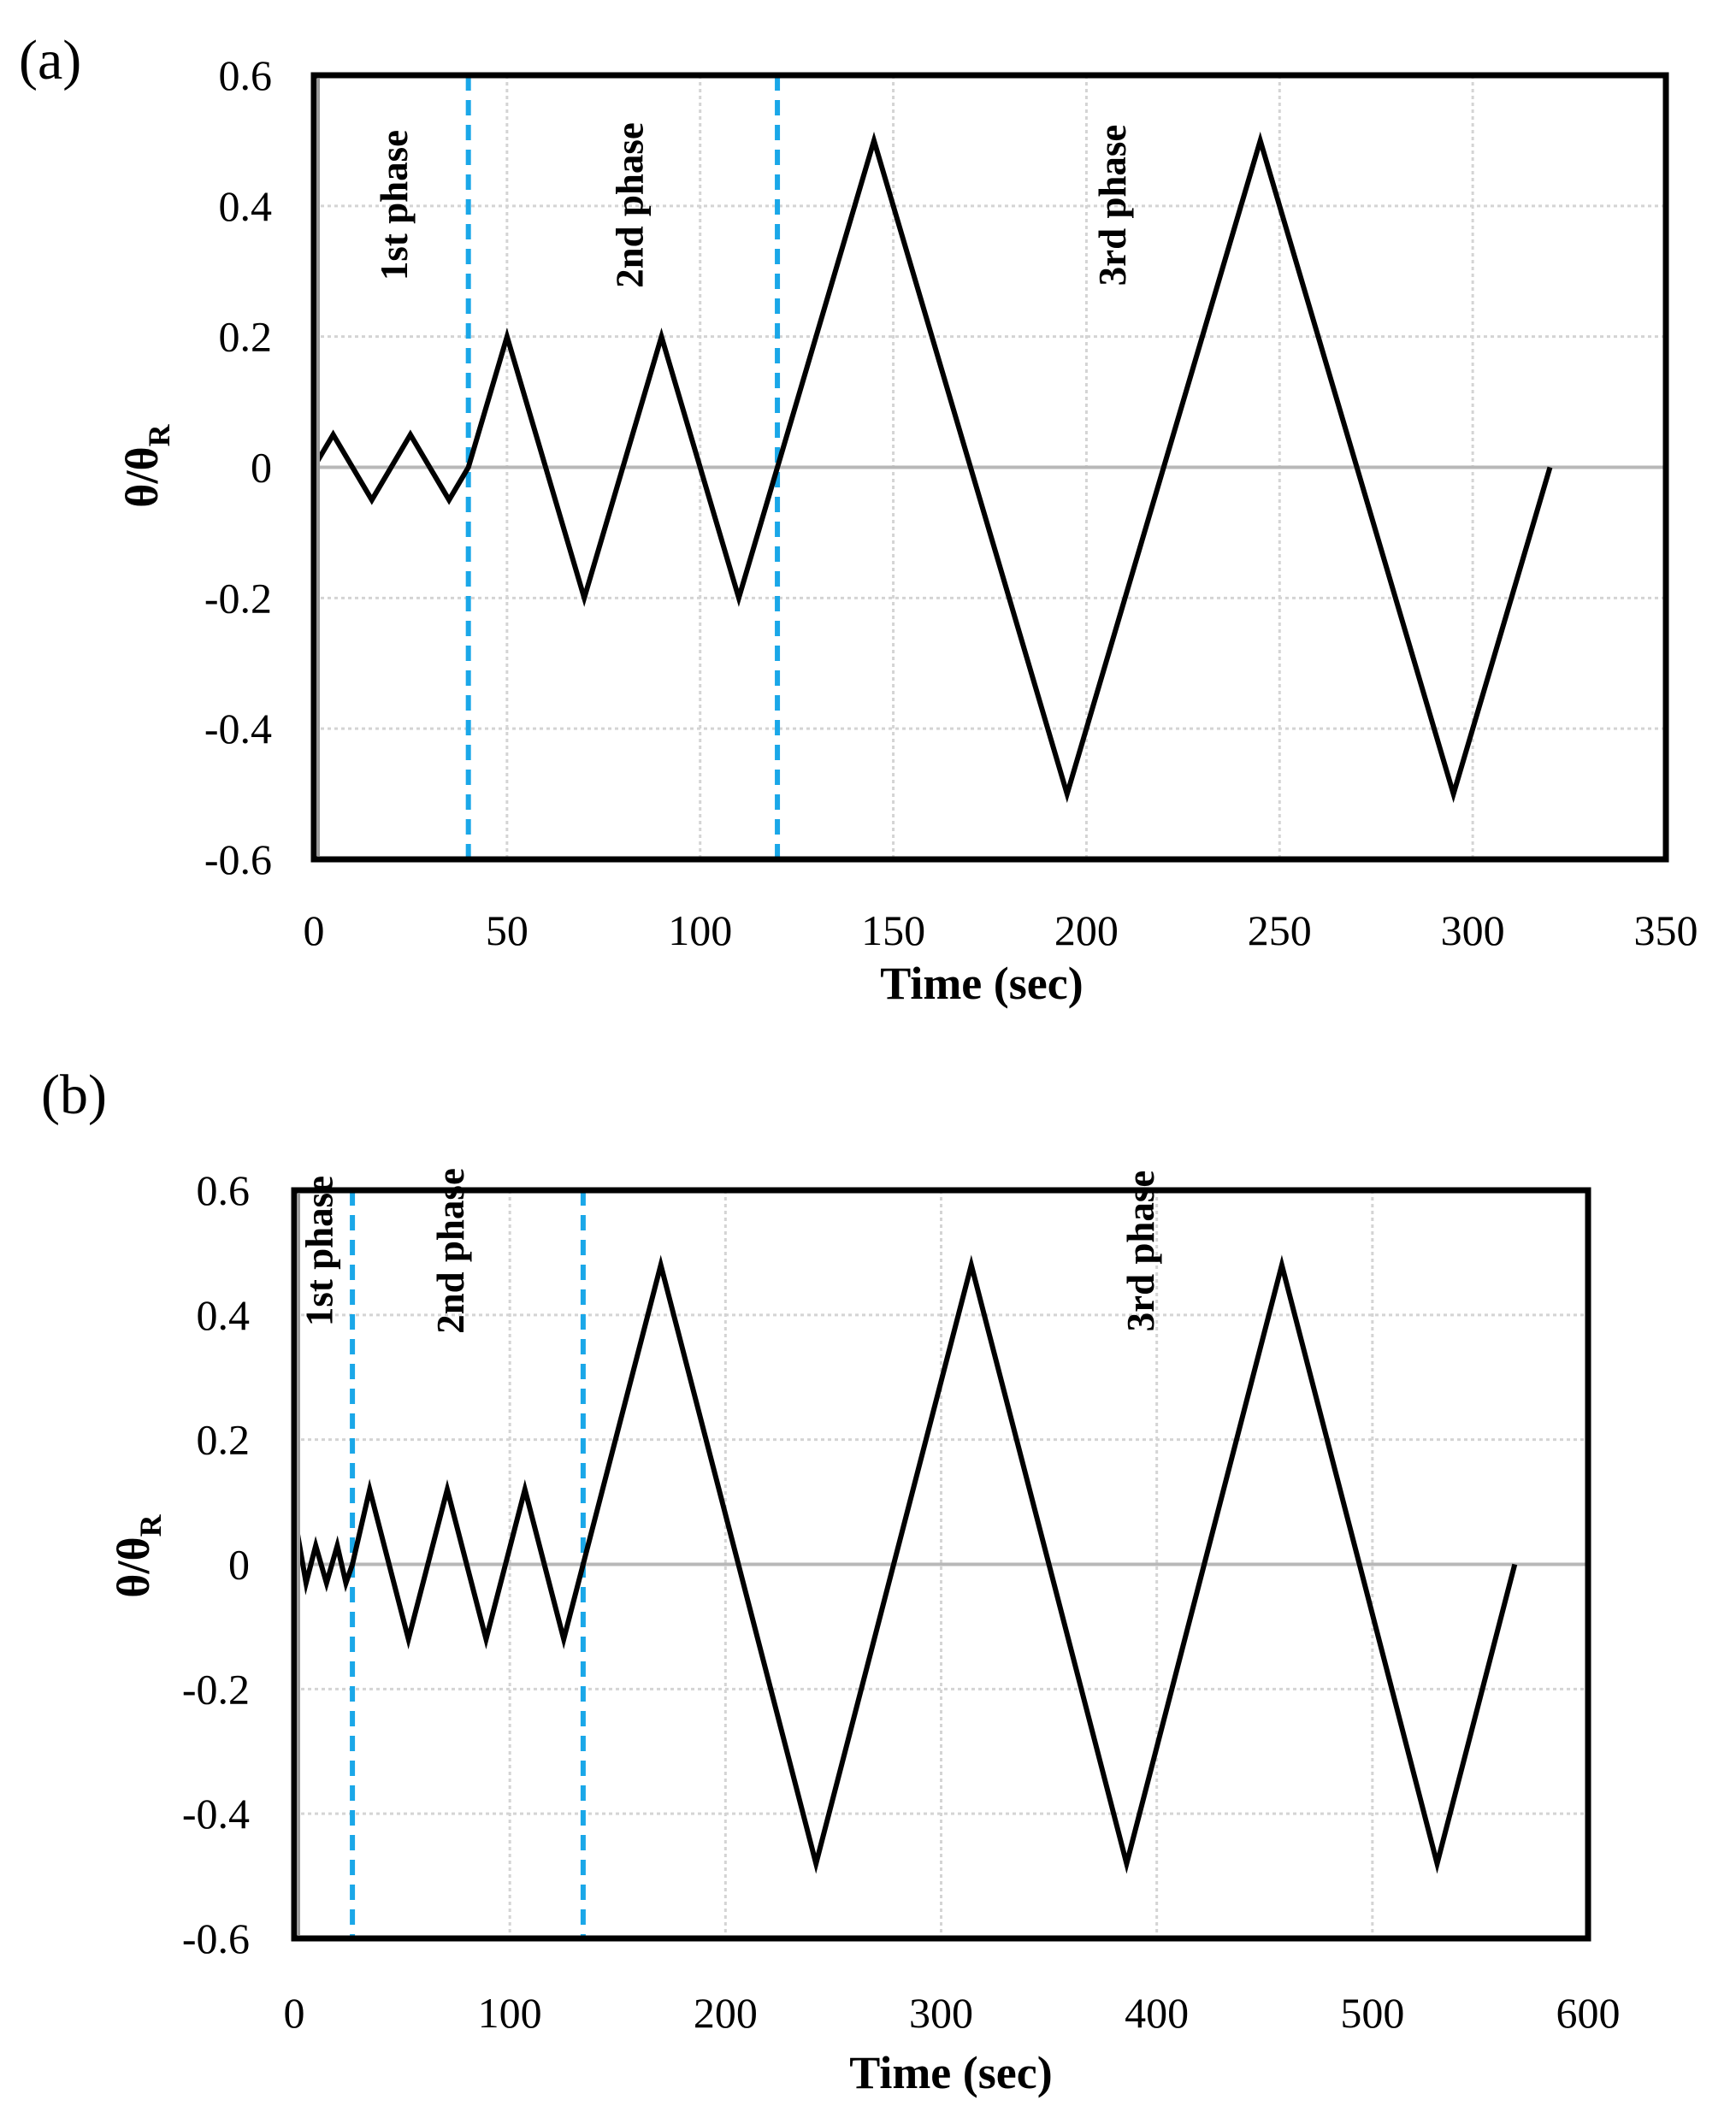 This screenshot has height=2112, width=1736. I want to click on x-tick-label: 150, so click(893, 930).